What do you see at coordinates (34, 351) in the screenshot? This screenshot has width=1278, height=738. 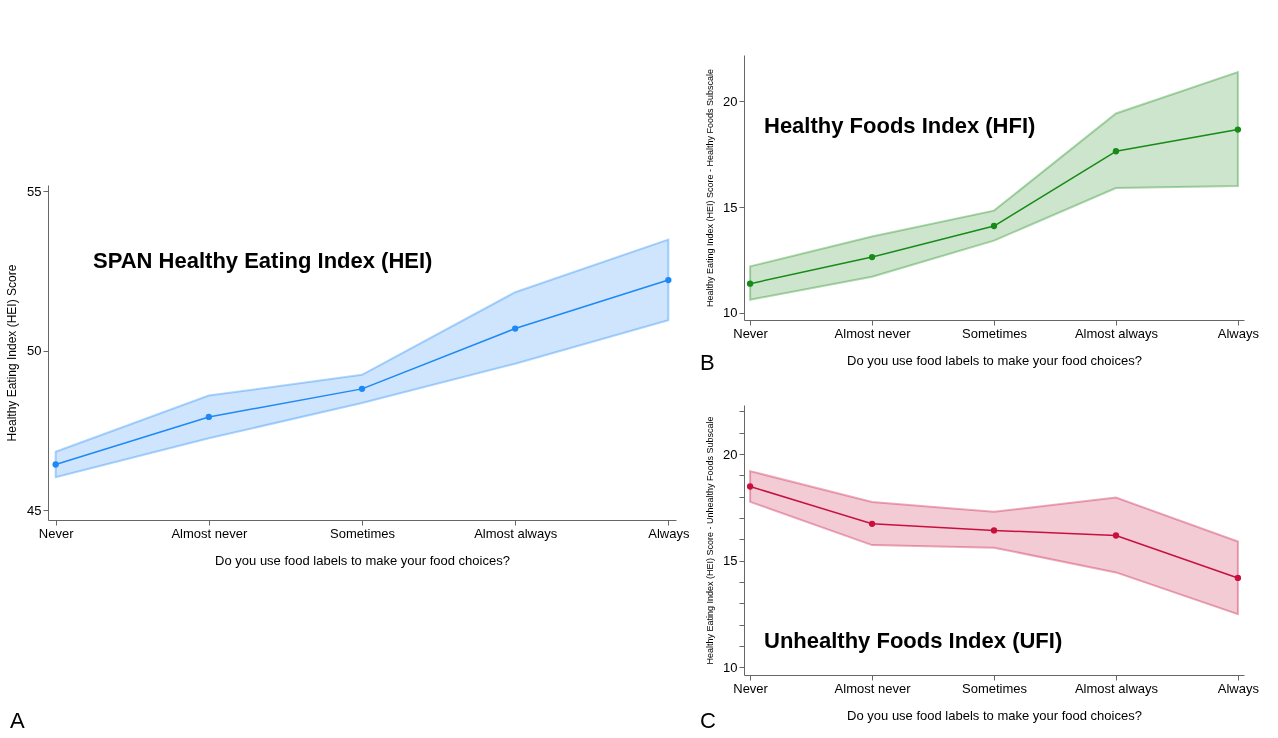 I see `y-tick-label: 50` at bounding box center [34, 351].